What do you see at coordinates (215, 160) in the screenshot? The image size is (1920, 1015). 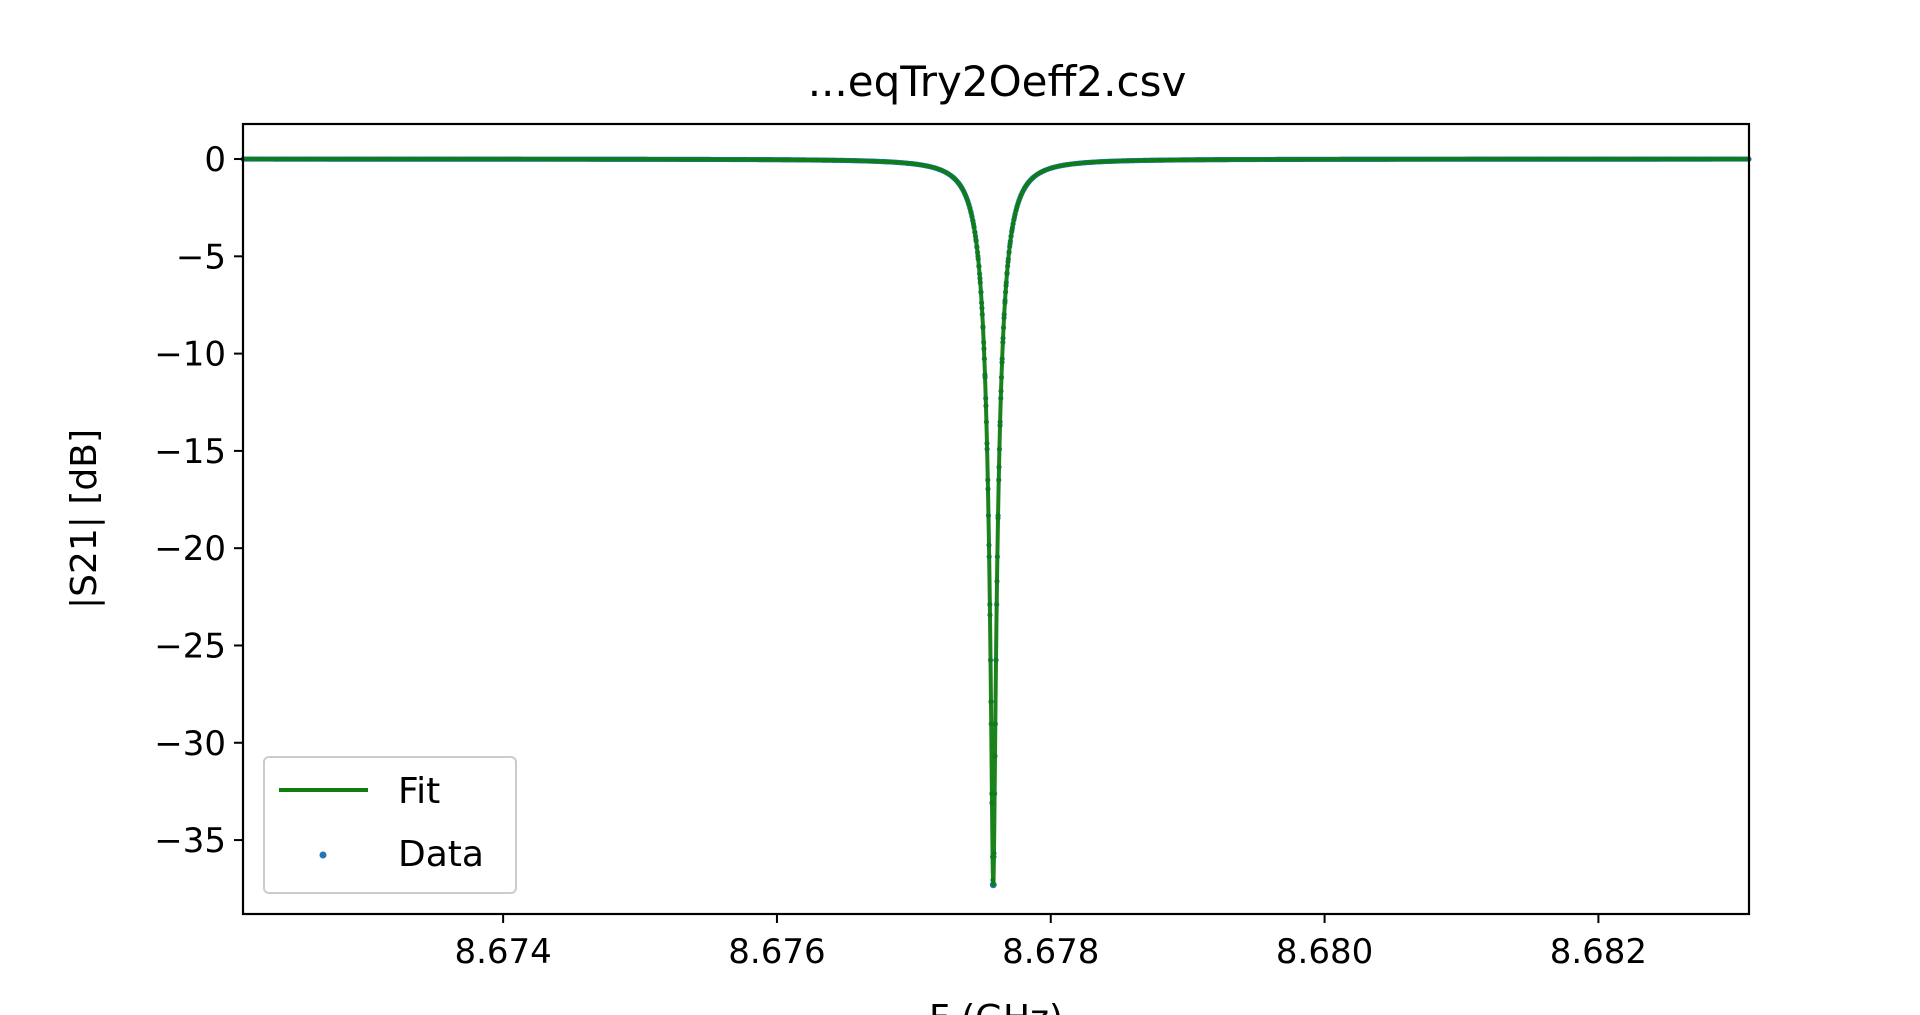 I see `y-tick-label: 0` at bounding box center [215, 160].